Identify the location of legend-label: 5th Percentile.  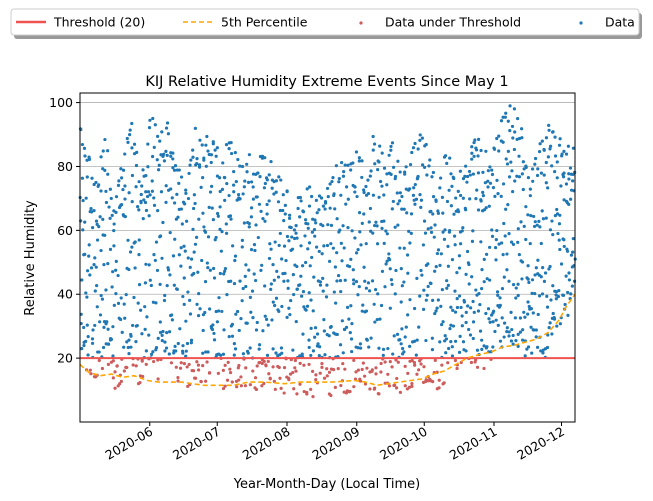
(264, 22).